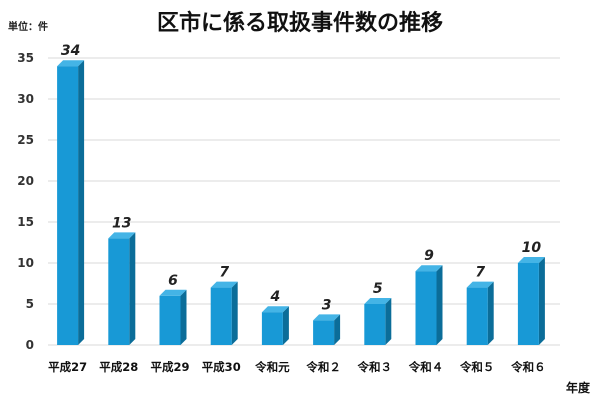 Image resolution: width=599 pixels, height=410 pixels. Describe the element at coordinates (275, 297) in the screenshot. I see `data-label: 4` at that location.